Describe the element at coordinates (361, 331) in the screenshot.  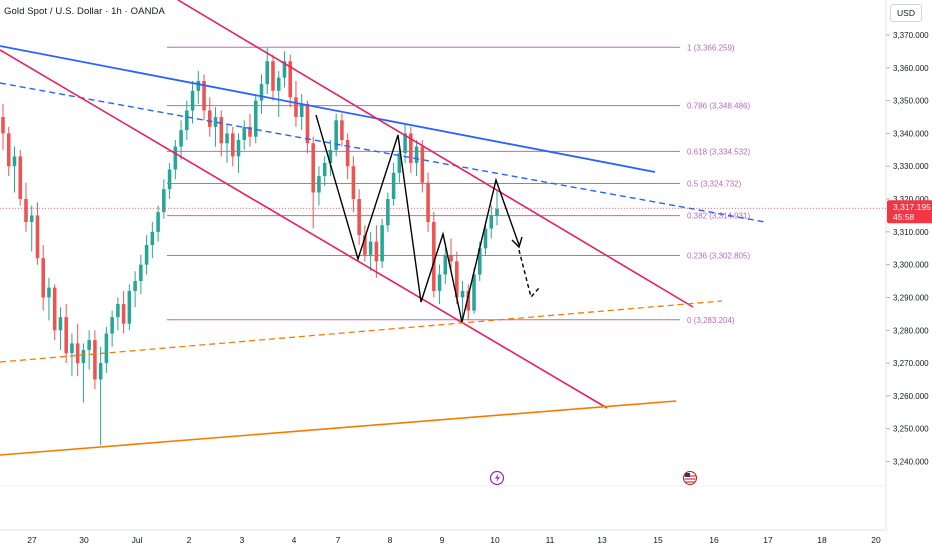
I see `orange-dashed-line` at that location.